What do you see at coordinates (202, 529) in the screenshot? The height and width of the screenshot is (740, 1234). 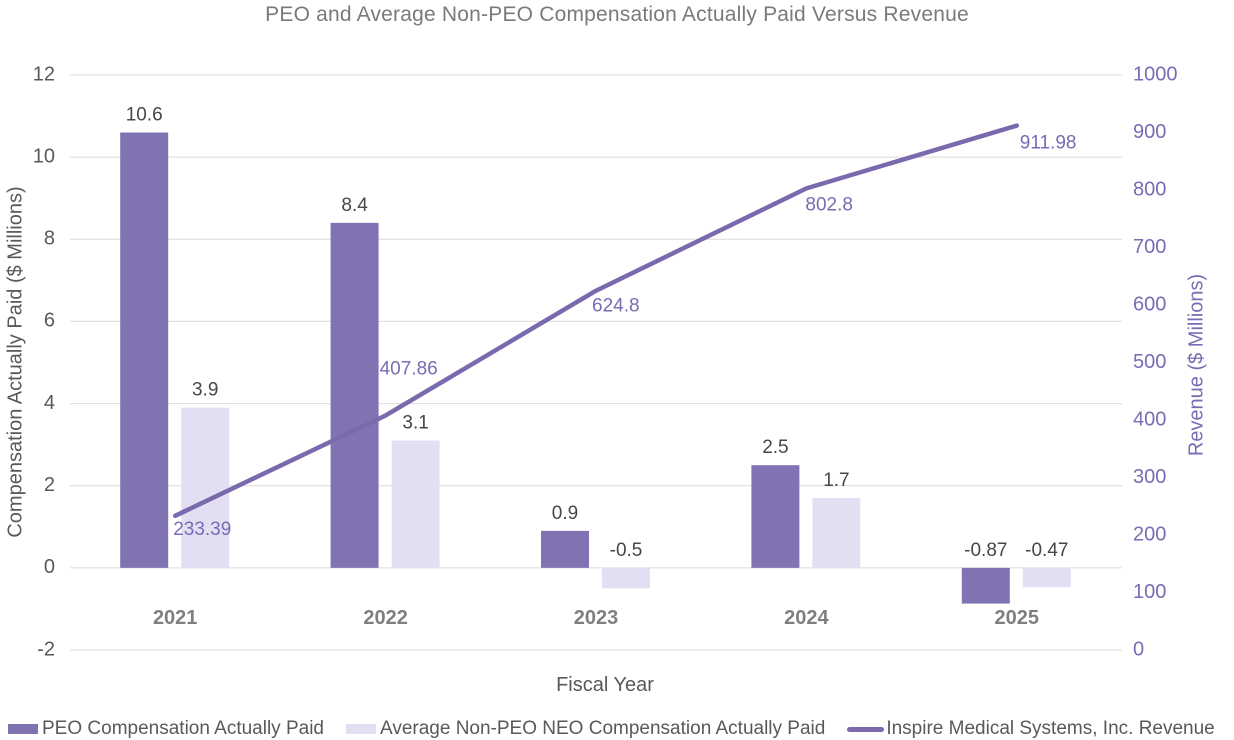 I see `revenue-point-label: 233.39` at bounding box center [202, 529].